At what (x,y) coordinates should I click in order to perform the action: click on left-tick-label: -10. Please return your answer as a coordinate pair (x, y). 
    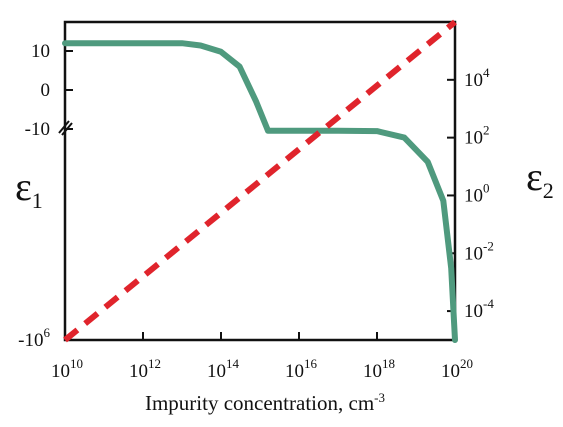
    Looking at the image, I should click on (37, 129).